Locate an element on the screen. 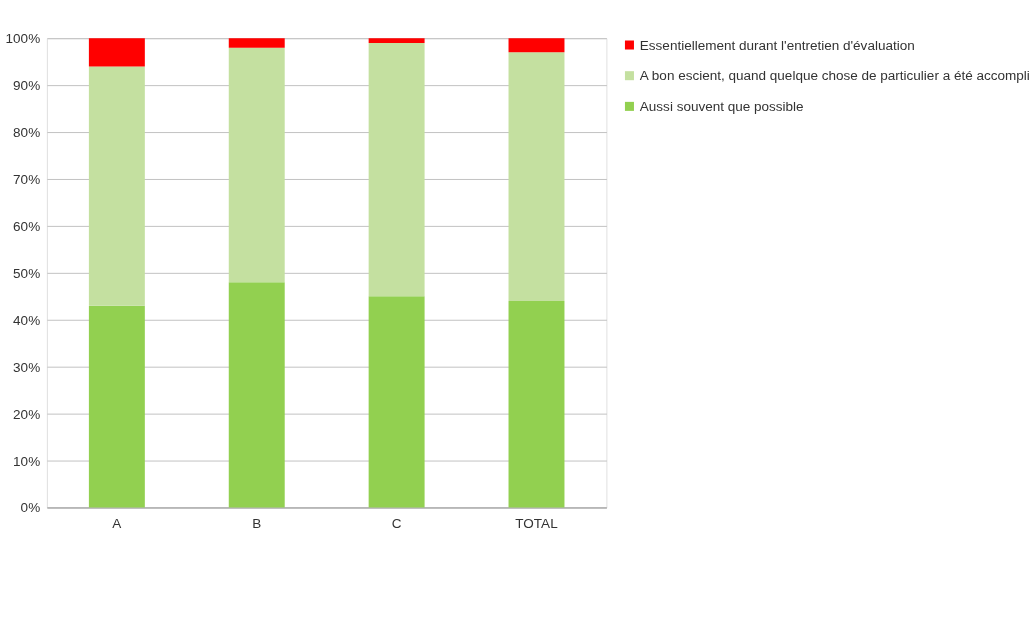 The width and height of the screenshot is (1036, 631). y-tick-label: 0% is located at coordinates (30, 508).